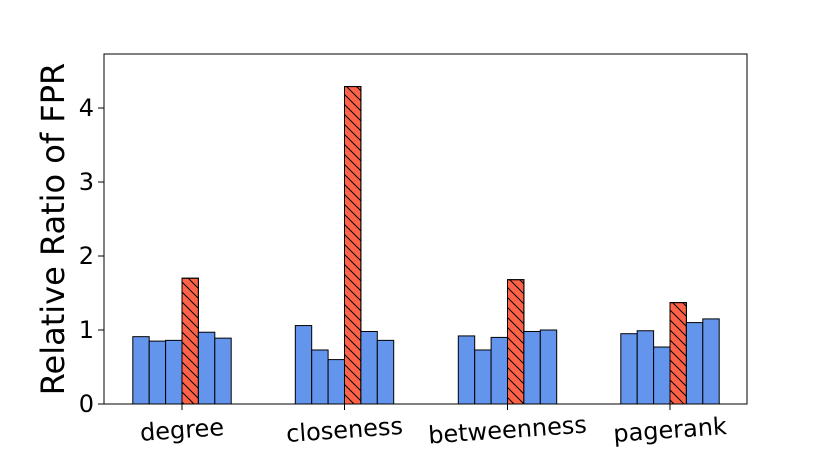 The width and height of the screenshot is (830, 453). I want to click on x-tick-label: betweenness, so click(507, 429).